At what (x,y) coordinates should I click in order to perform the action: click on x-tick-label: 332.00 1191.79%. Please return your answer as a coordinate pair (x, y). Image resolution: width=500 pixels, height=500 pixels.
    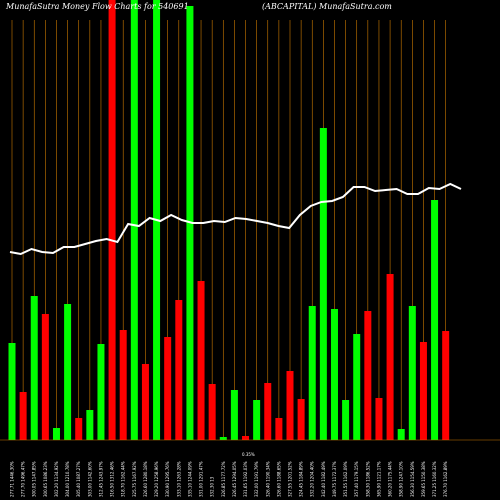
    Looking at the image, I should click on (256, 479).